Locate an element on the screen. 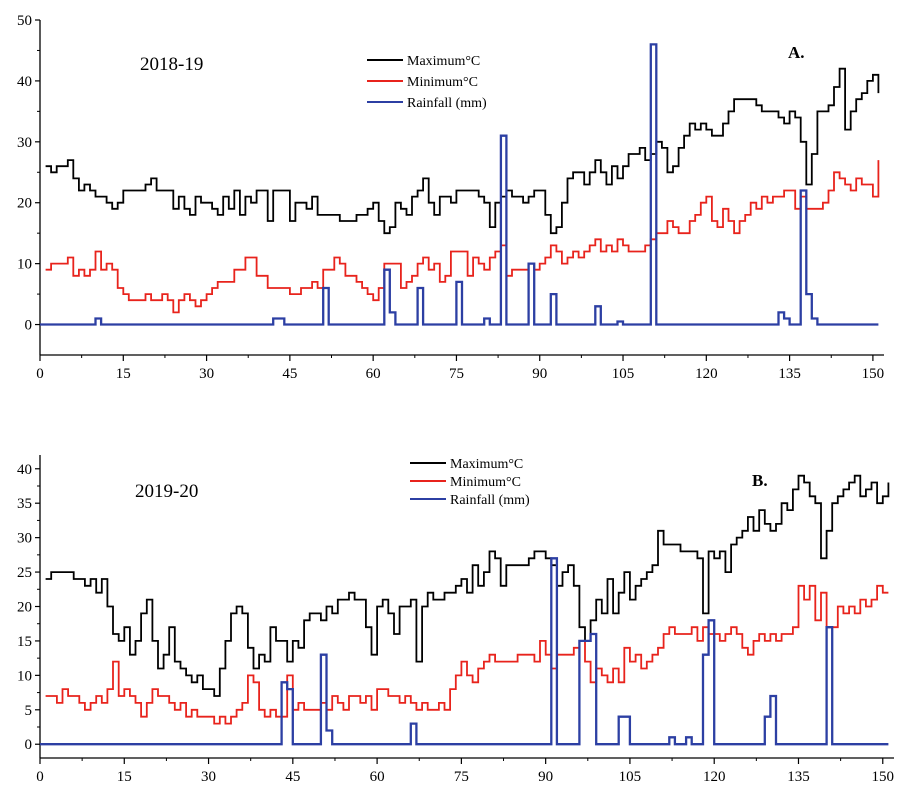  panel-label: B. is located at coordinates (760, 480).